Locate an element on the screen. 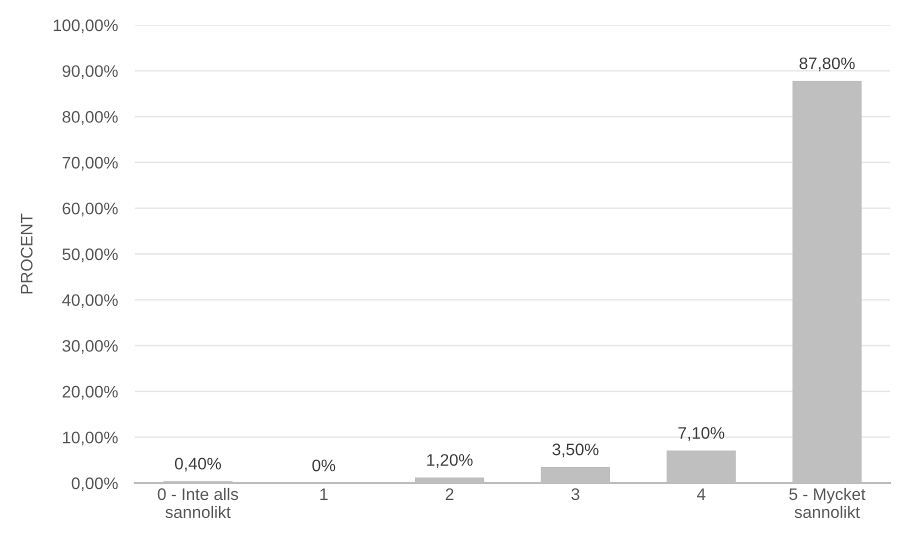 The image size is (897, 551). data-label: 7,10% is located at coordinates (701, 434).